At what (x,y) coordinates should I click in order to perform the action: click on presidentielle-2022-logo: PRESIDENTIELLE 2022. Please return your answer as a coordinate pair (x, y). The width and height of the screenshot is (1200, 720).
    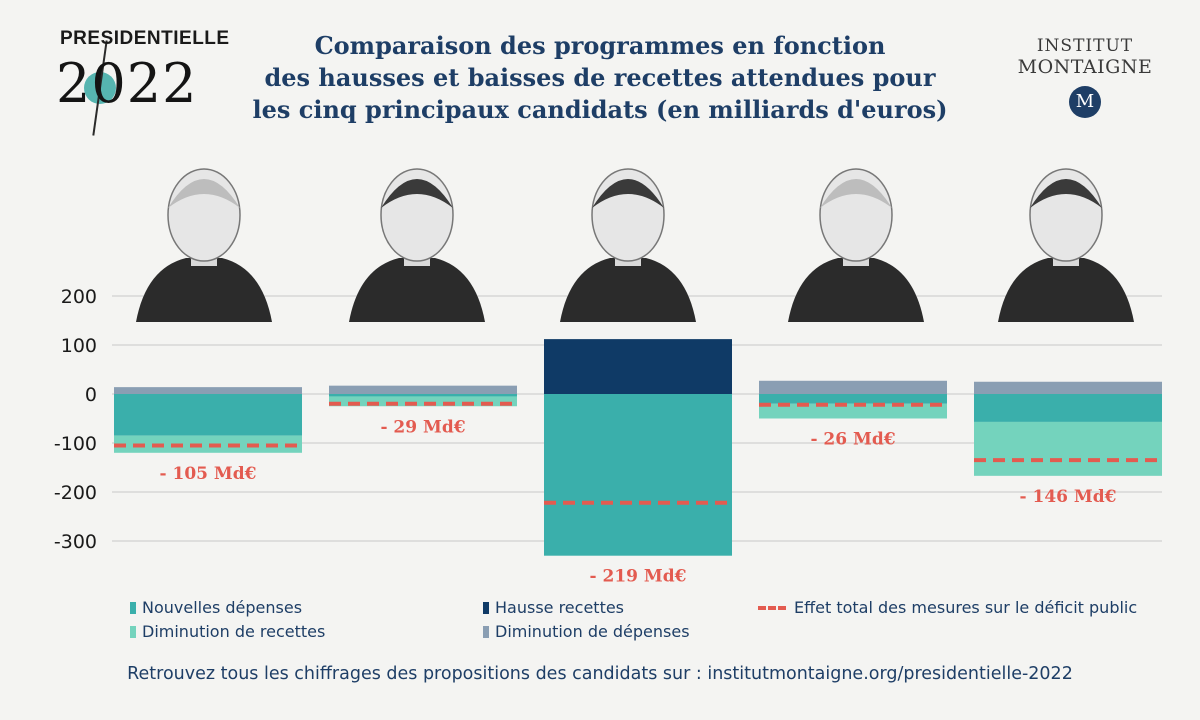
    Looking at the image, I should click on (140, 79).